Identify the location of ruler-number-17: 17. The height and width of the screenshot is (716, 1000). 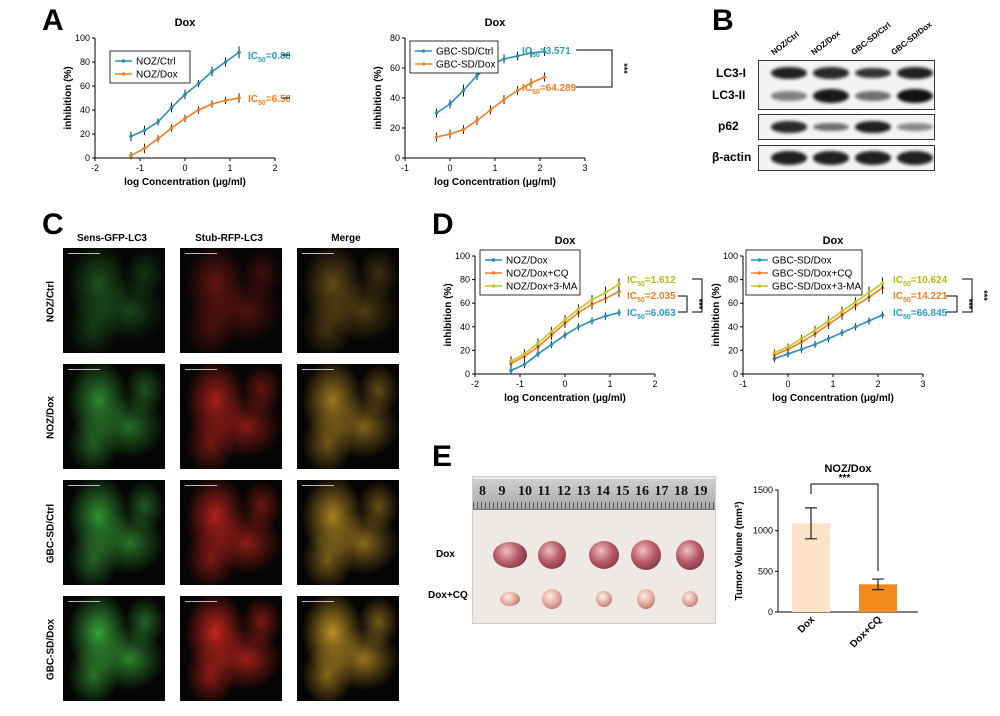
(661, 491).